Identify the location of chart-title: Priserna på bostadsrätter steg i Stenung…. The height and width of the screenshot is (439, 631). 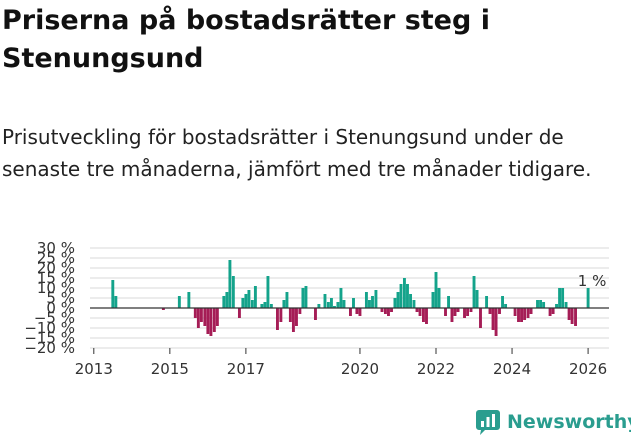
(246, 39).